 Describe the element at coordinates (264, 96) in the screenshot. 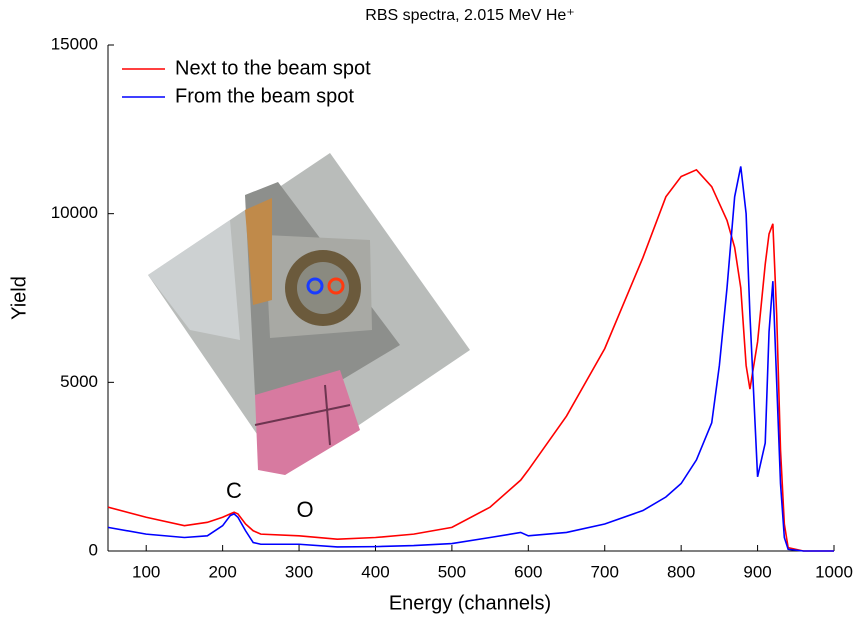

I see `legend-label: From the beam spot` at that location.